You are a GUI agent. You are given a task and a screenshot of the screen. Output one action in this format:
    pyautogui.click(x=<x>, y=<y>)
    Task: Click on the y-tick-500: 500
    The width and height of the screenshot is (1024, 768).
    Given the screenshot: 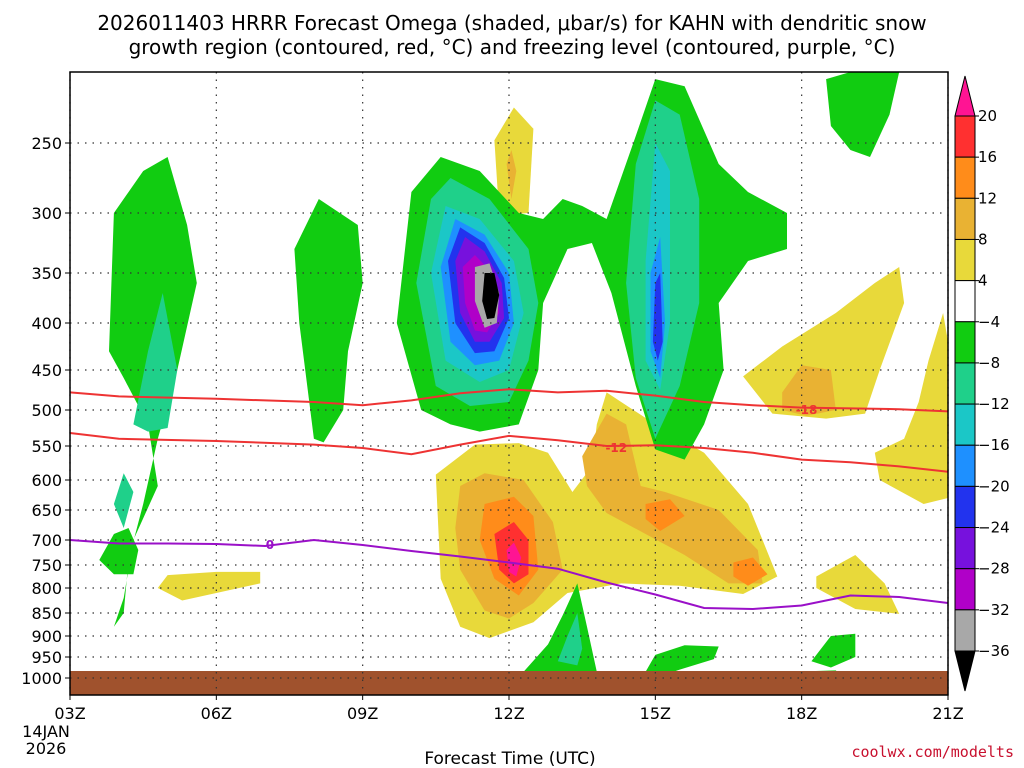 What is the action you would take?
    pyautogui.click(x=46, y=410)
    